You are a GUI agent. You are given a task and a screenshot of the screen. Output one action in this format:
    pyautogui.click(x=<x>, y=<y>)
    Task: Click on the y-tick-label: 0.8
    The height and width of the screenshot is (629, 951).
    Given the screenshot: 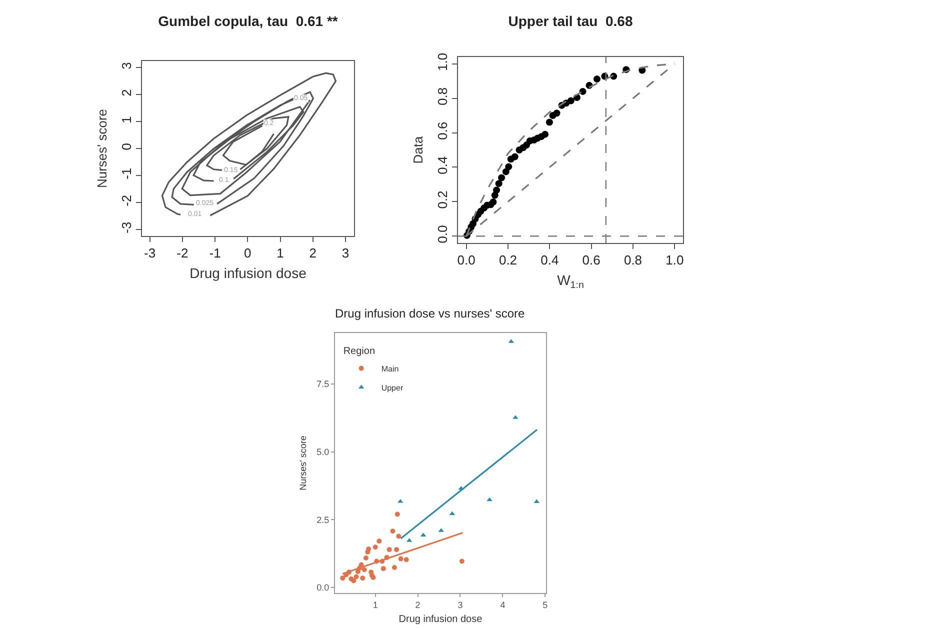 What is the action you would take?
    pyautogui.click(x=442, y=96)
    